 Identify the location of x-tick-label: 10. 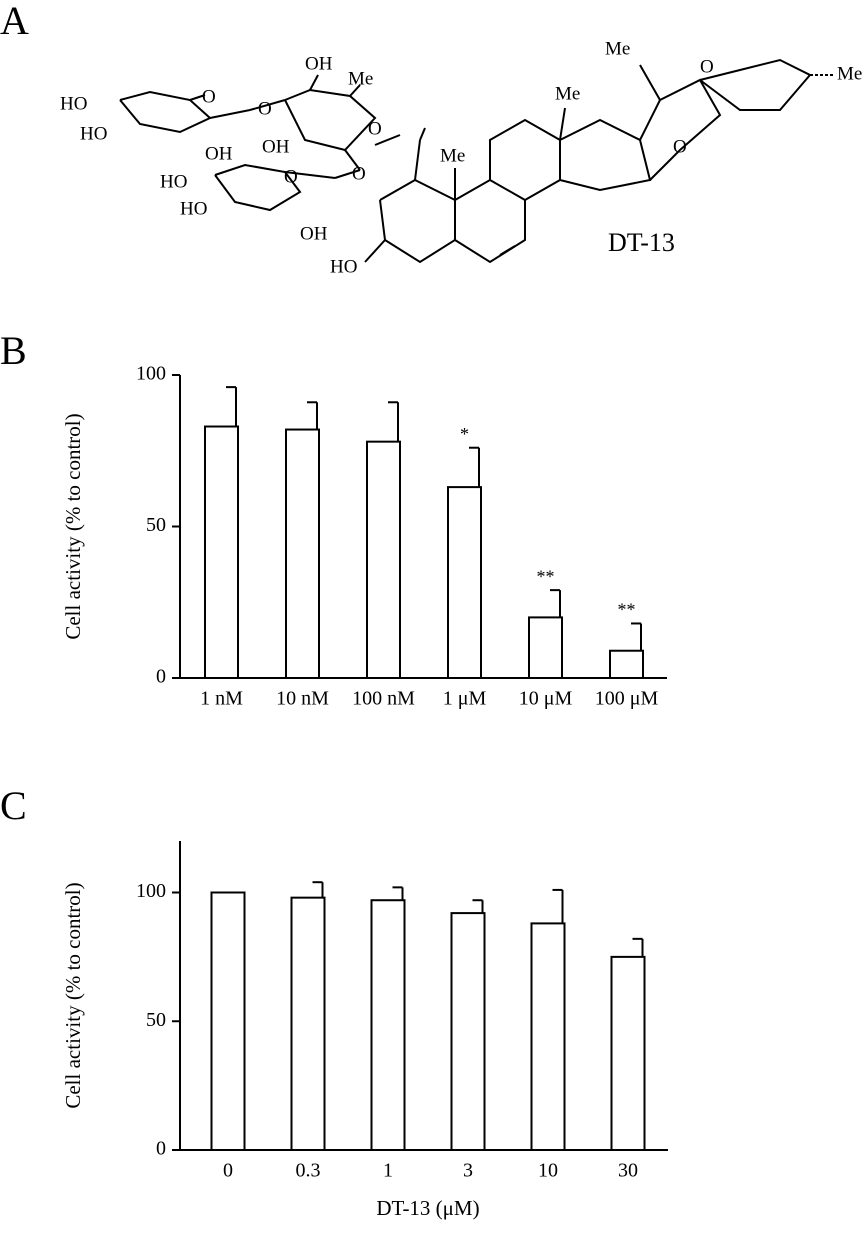
(548, 1171).